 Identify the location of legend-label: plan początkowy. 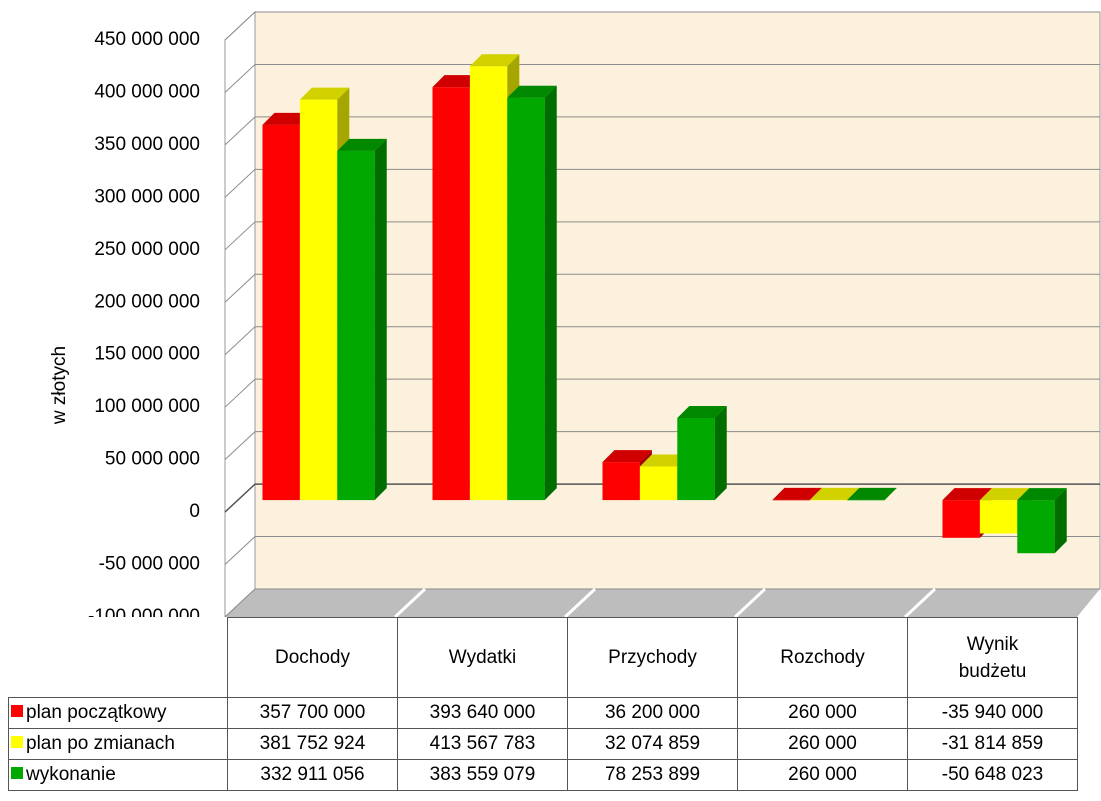
(96, 712).